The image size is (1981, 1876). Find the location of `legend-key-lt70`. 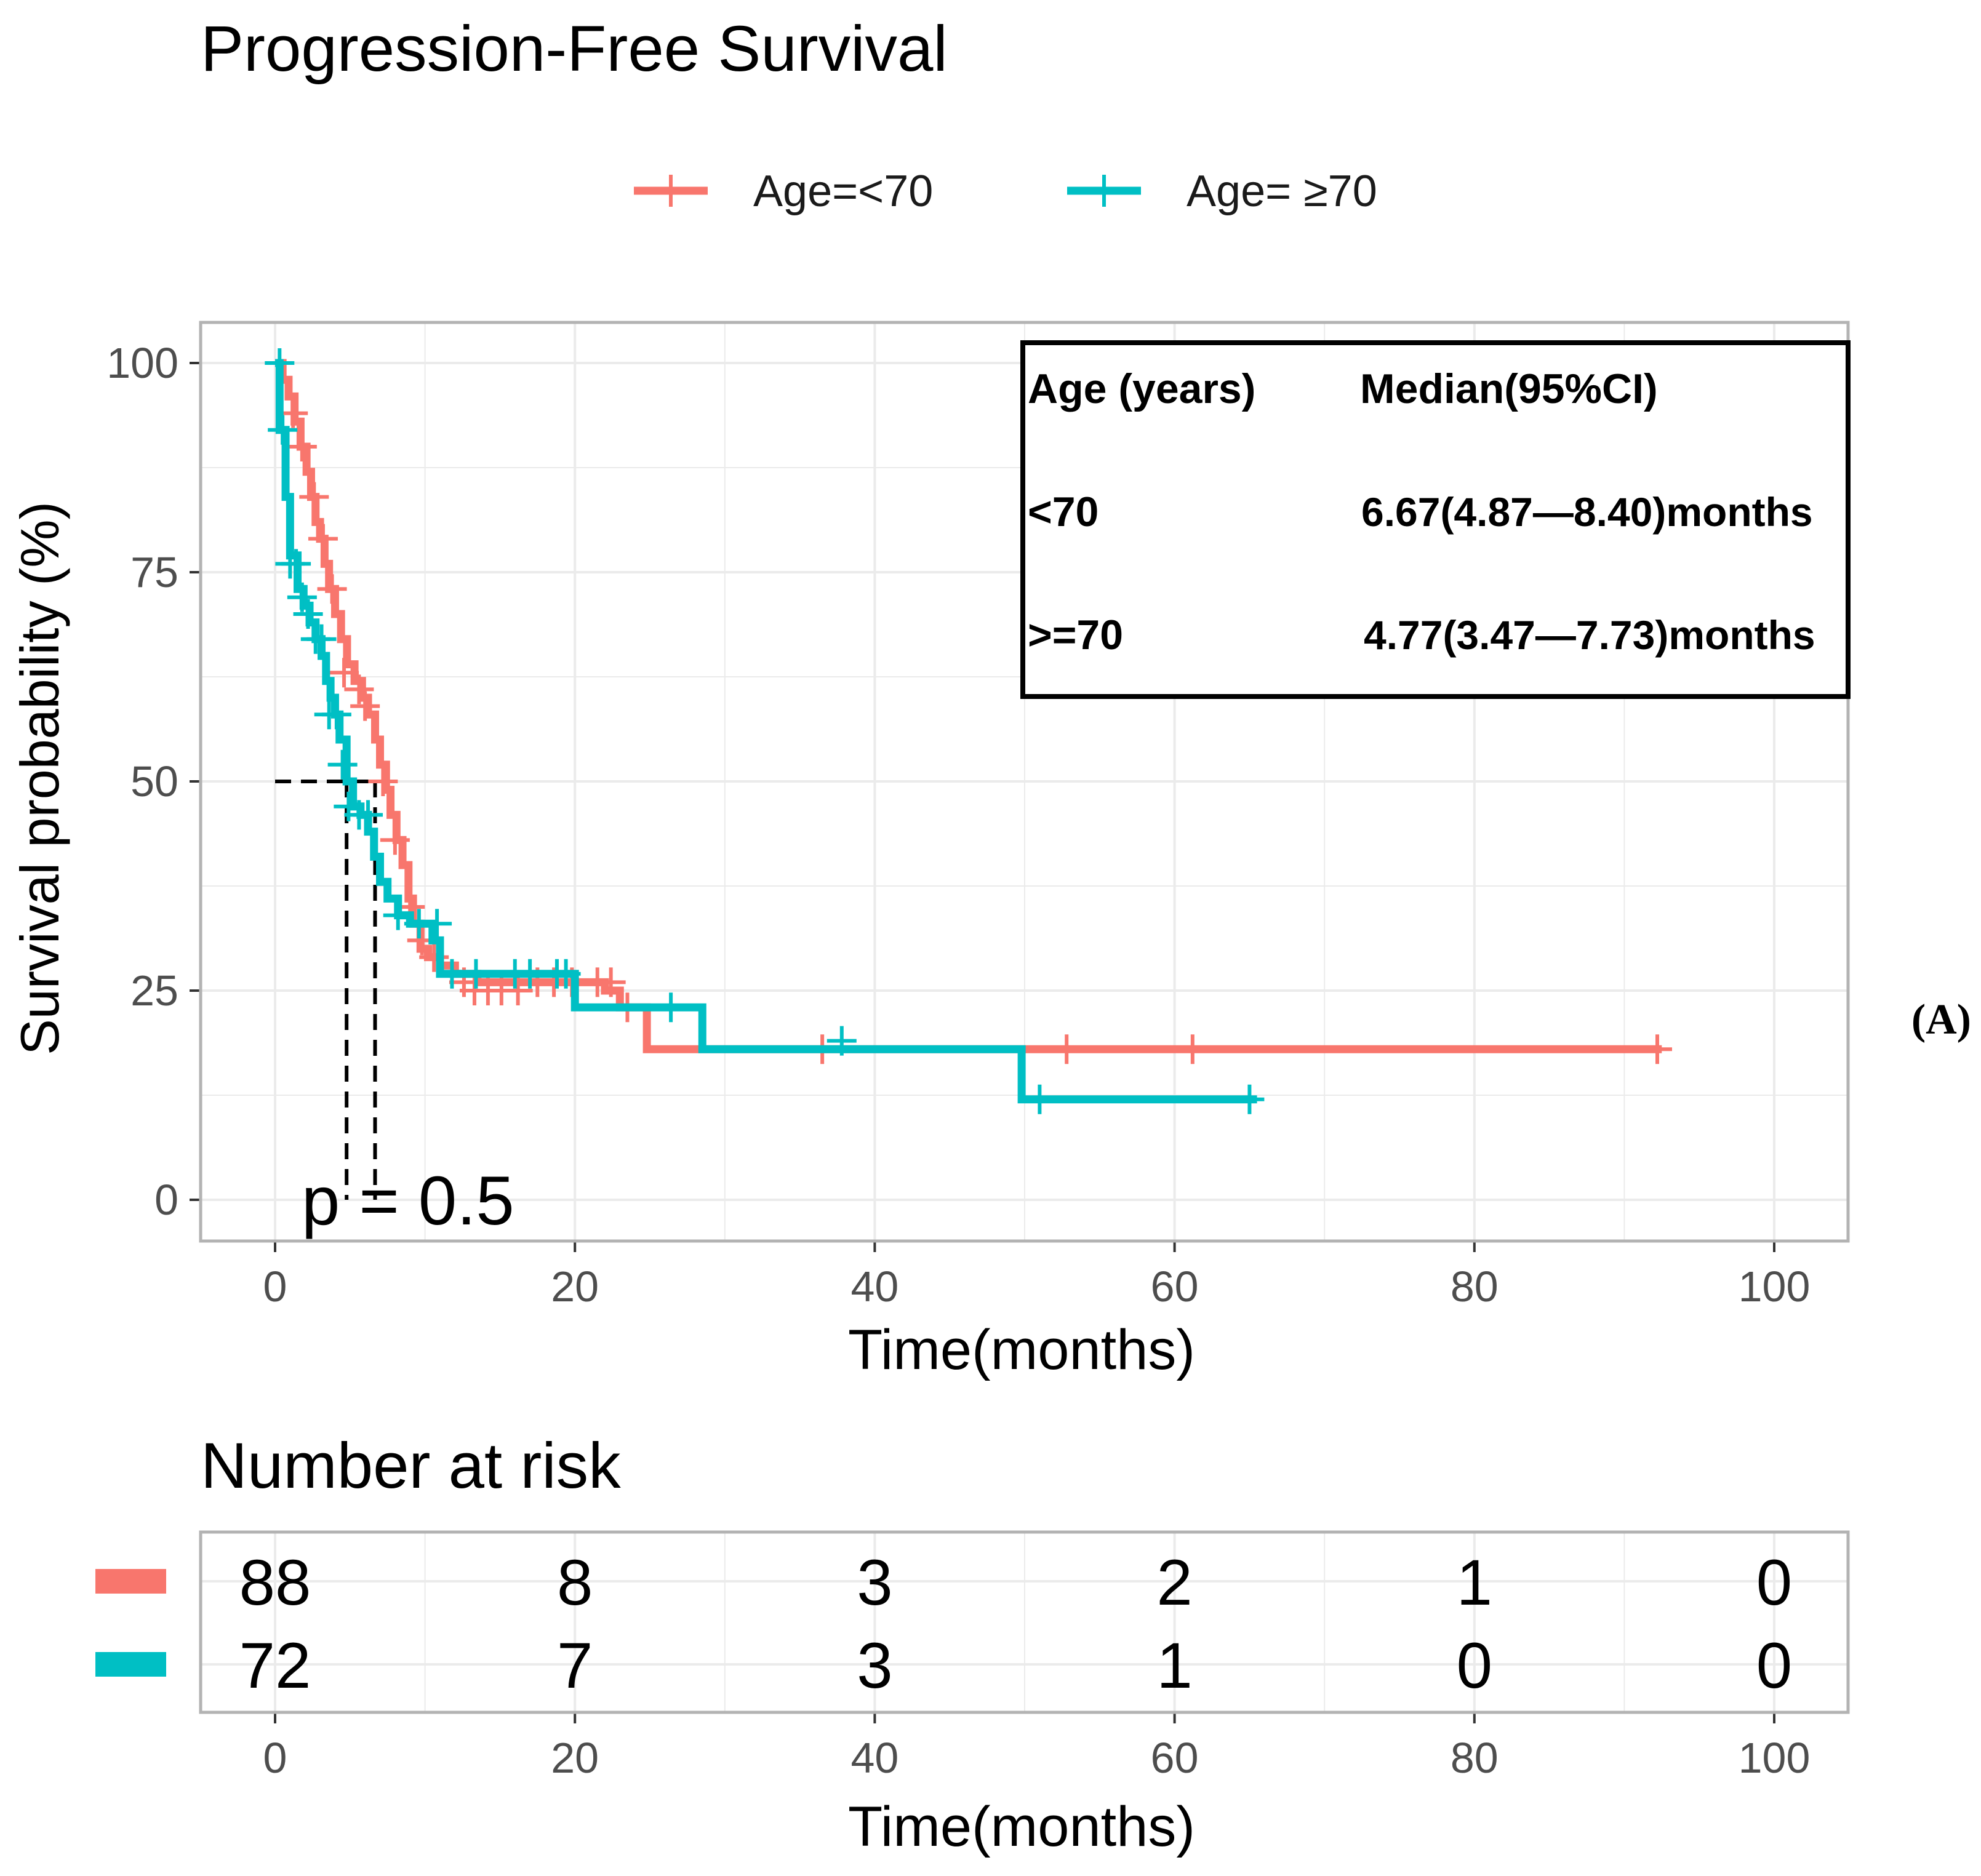

legend-key-lt70 is located at coordinates (671, 191).